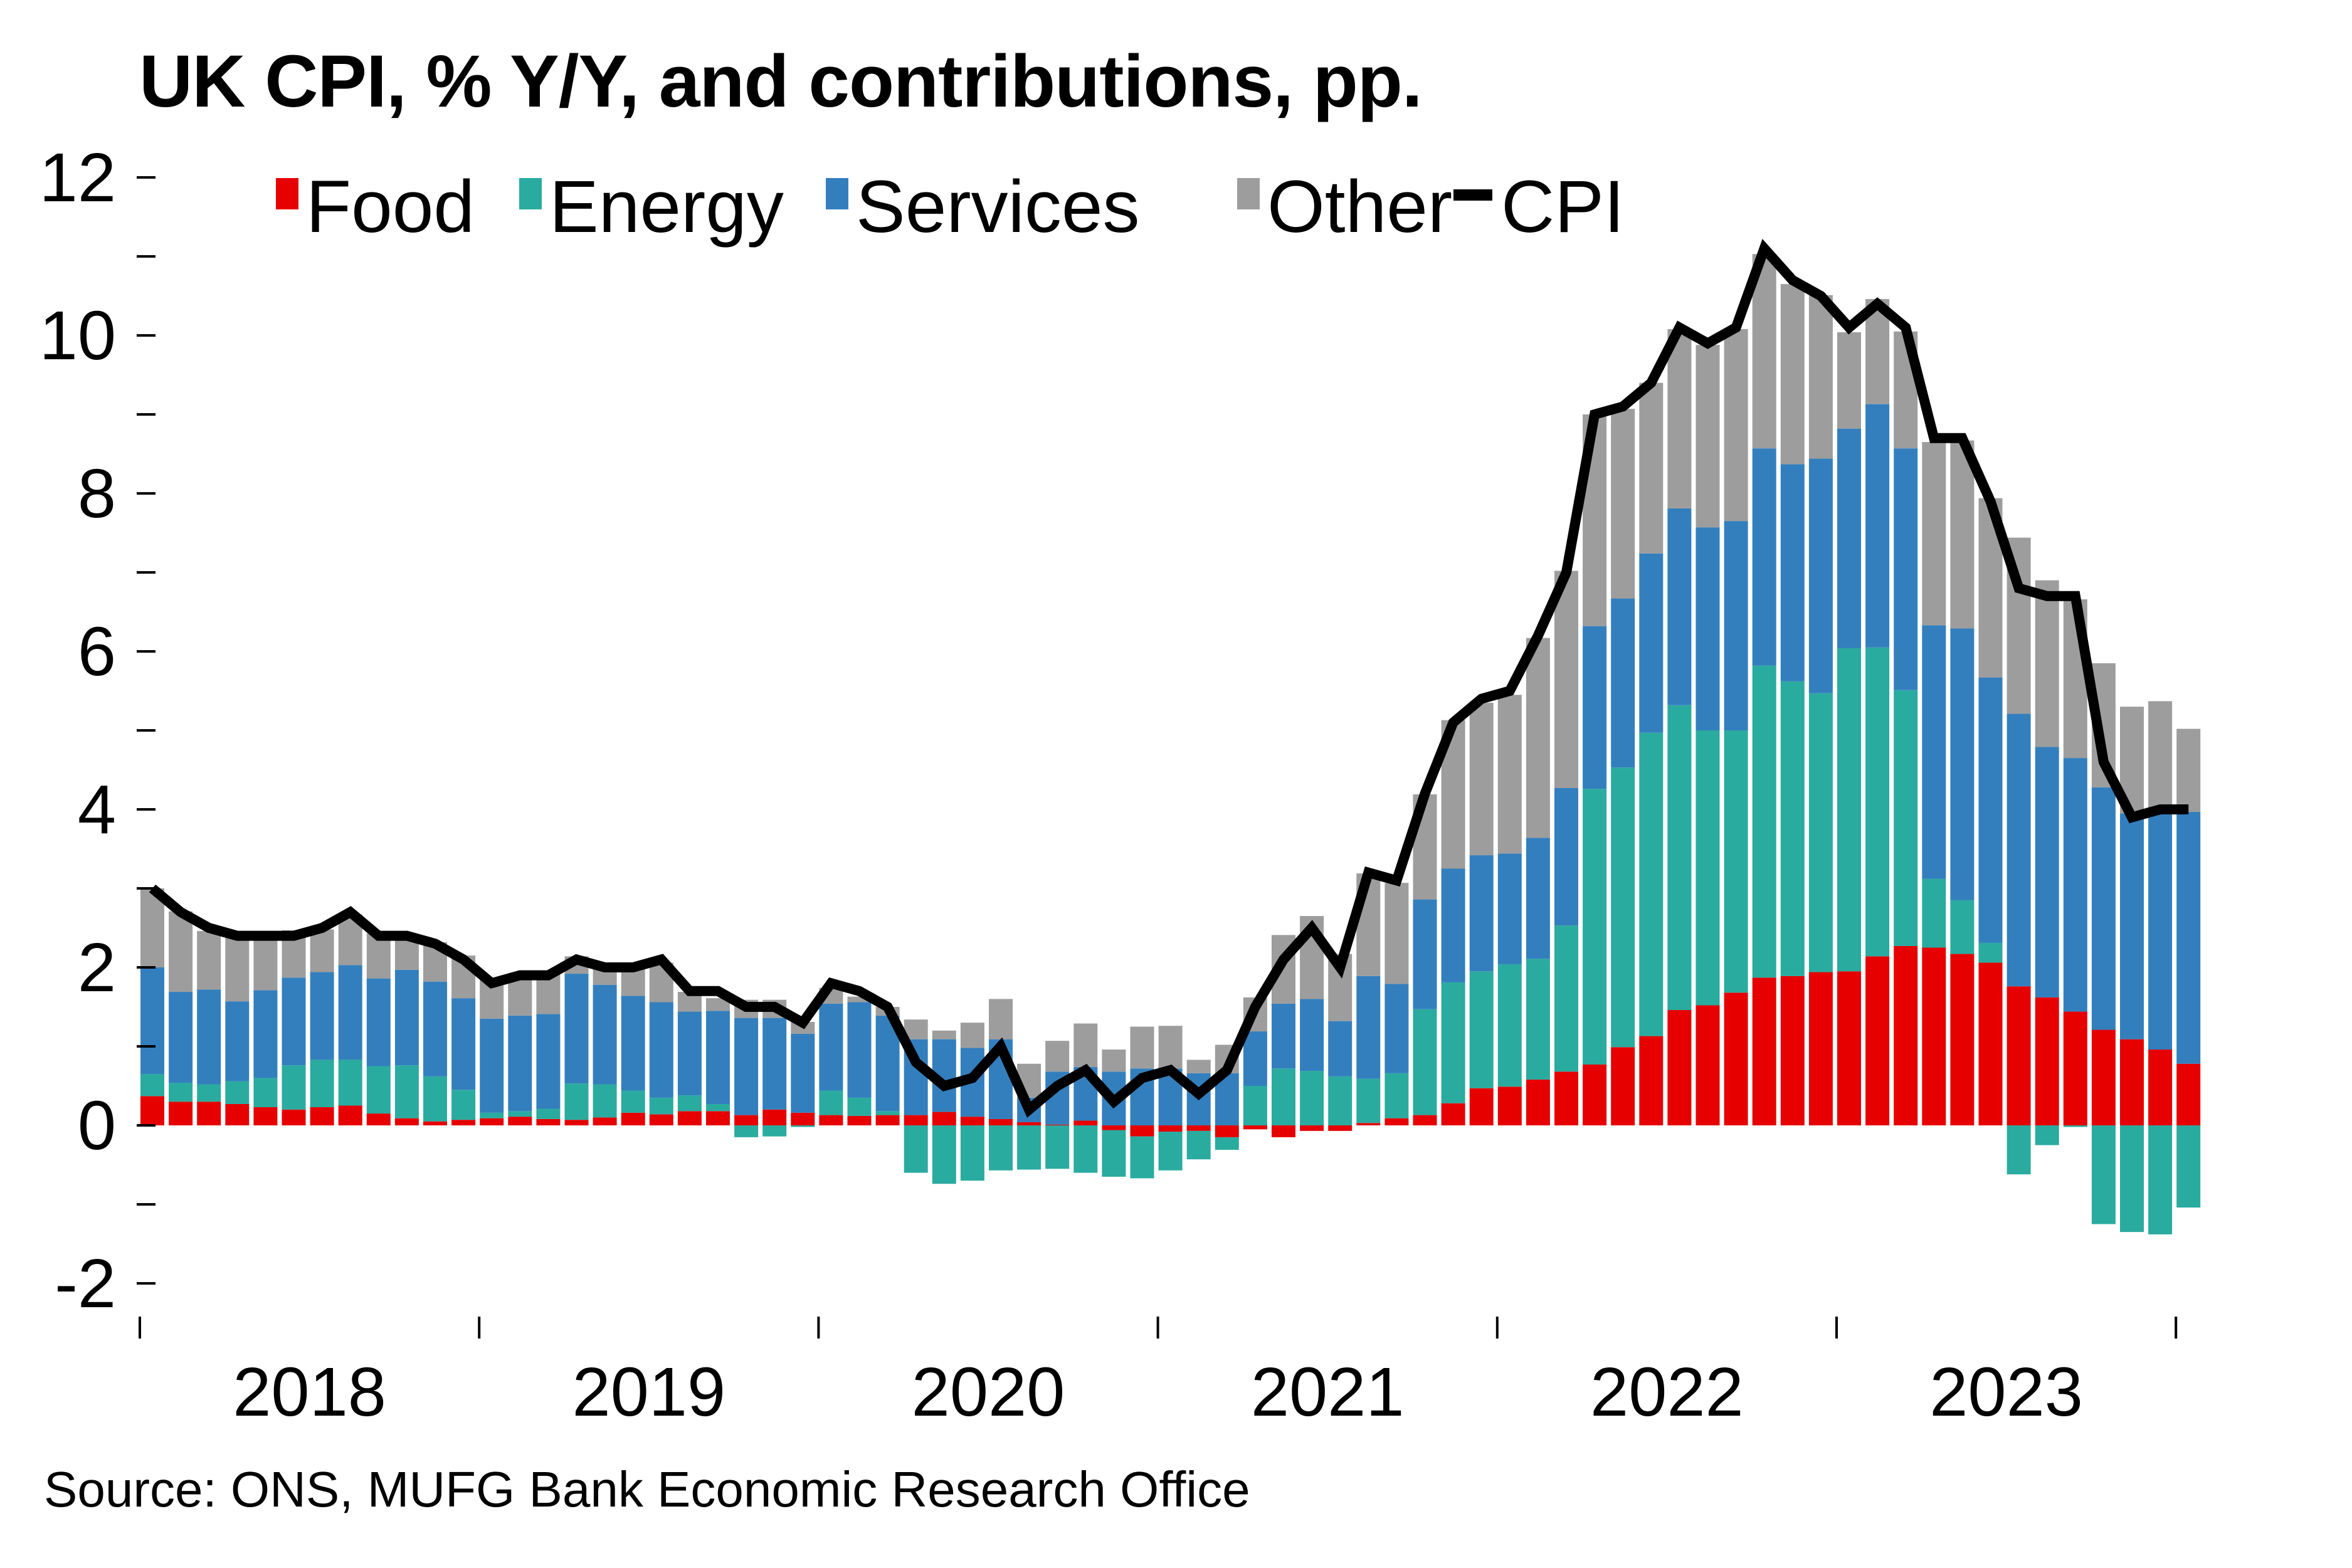 The height and width of the screenshot is (1568, 2352). I want to click on y-tick-label: 10, so click(78, 335).